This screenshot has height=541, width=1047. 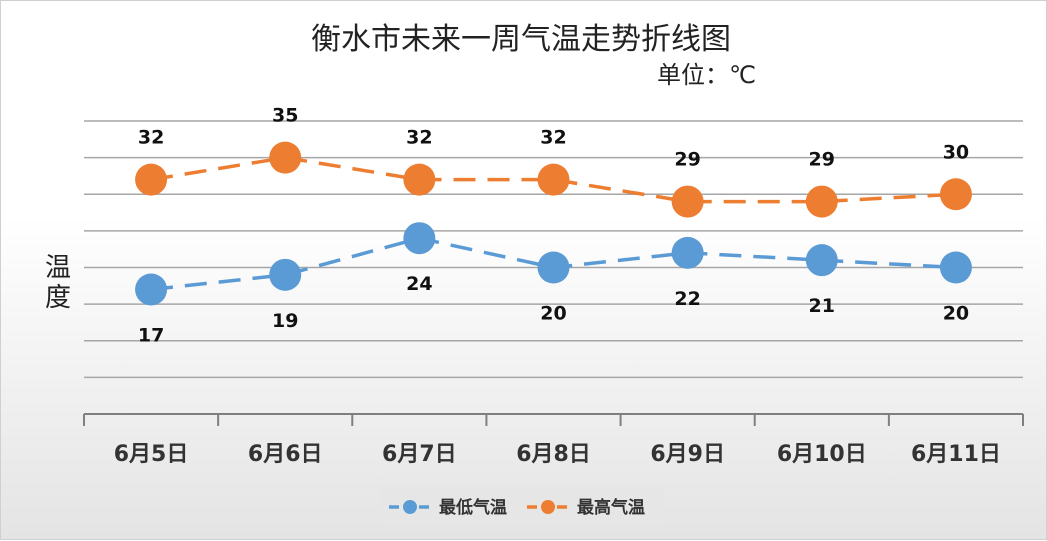 I want to click on y-axis-title: 温度, so click(x=58, y=283).